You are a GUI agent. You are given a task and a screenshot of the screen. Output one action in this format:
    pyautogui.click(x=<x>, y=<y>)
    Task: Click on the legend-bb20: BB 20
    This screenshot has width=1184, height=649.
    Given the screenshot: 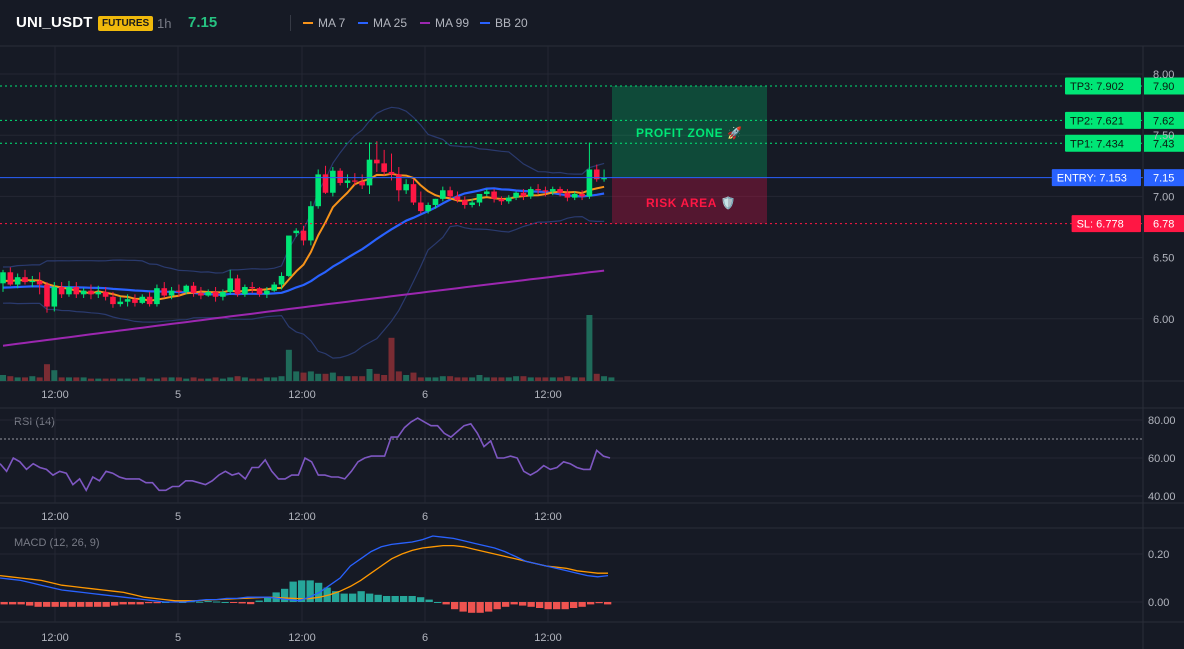 What is the action you would take?
    pyautogui.click(x=504, y=23)
    